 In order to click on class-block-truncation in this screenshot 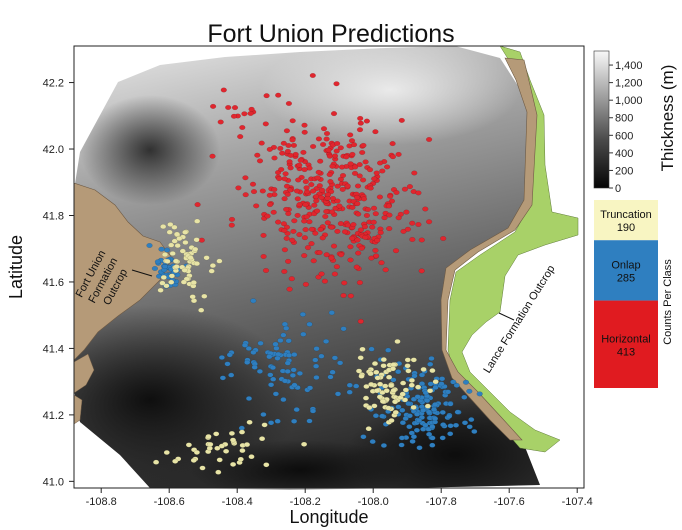, I will do `click(626, 220)`.